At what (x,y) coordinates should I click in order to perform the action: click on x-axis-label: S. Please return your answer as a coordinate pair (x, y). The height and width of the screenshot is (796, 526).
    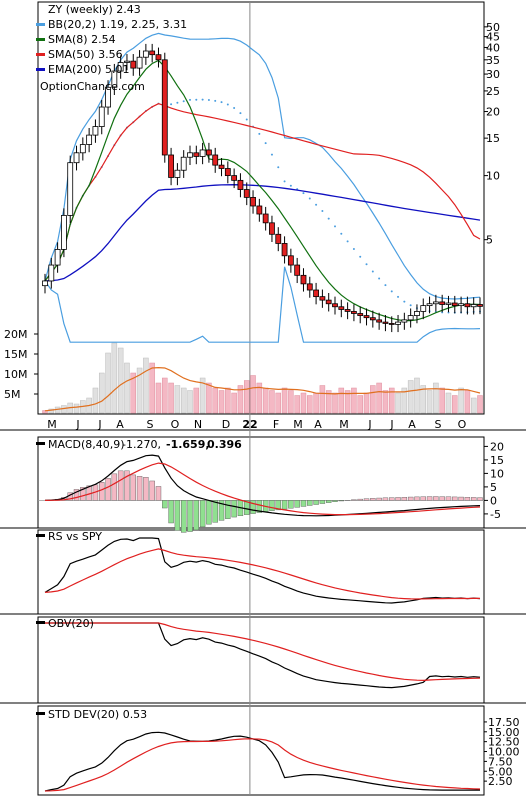
    Looking at the image, I should click on (438, 424).